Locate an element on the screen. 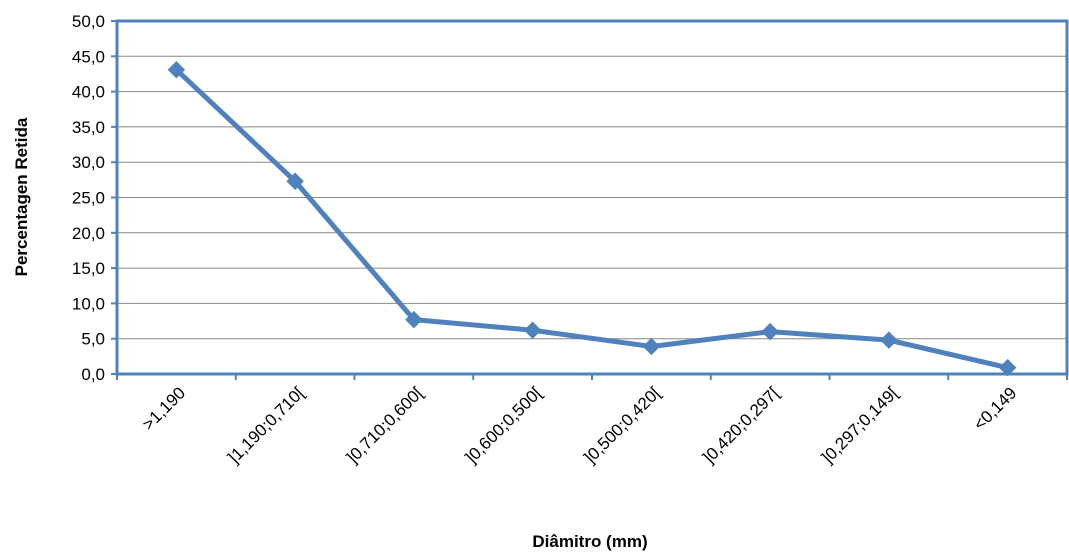 The width and height of the screenshot is (1069, 553). y-tick-label: 15,0 is located at coordinates (88, 268).